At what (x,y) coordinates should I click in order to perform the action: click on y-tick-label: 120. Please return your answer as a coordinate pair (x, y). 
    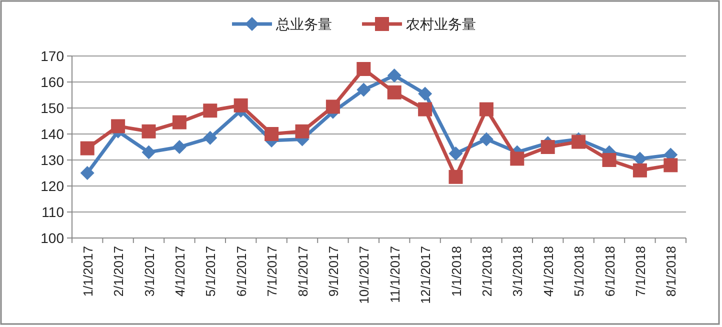
    Looking at the image, I should click on (52, 186).